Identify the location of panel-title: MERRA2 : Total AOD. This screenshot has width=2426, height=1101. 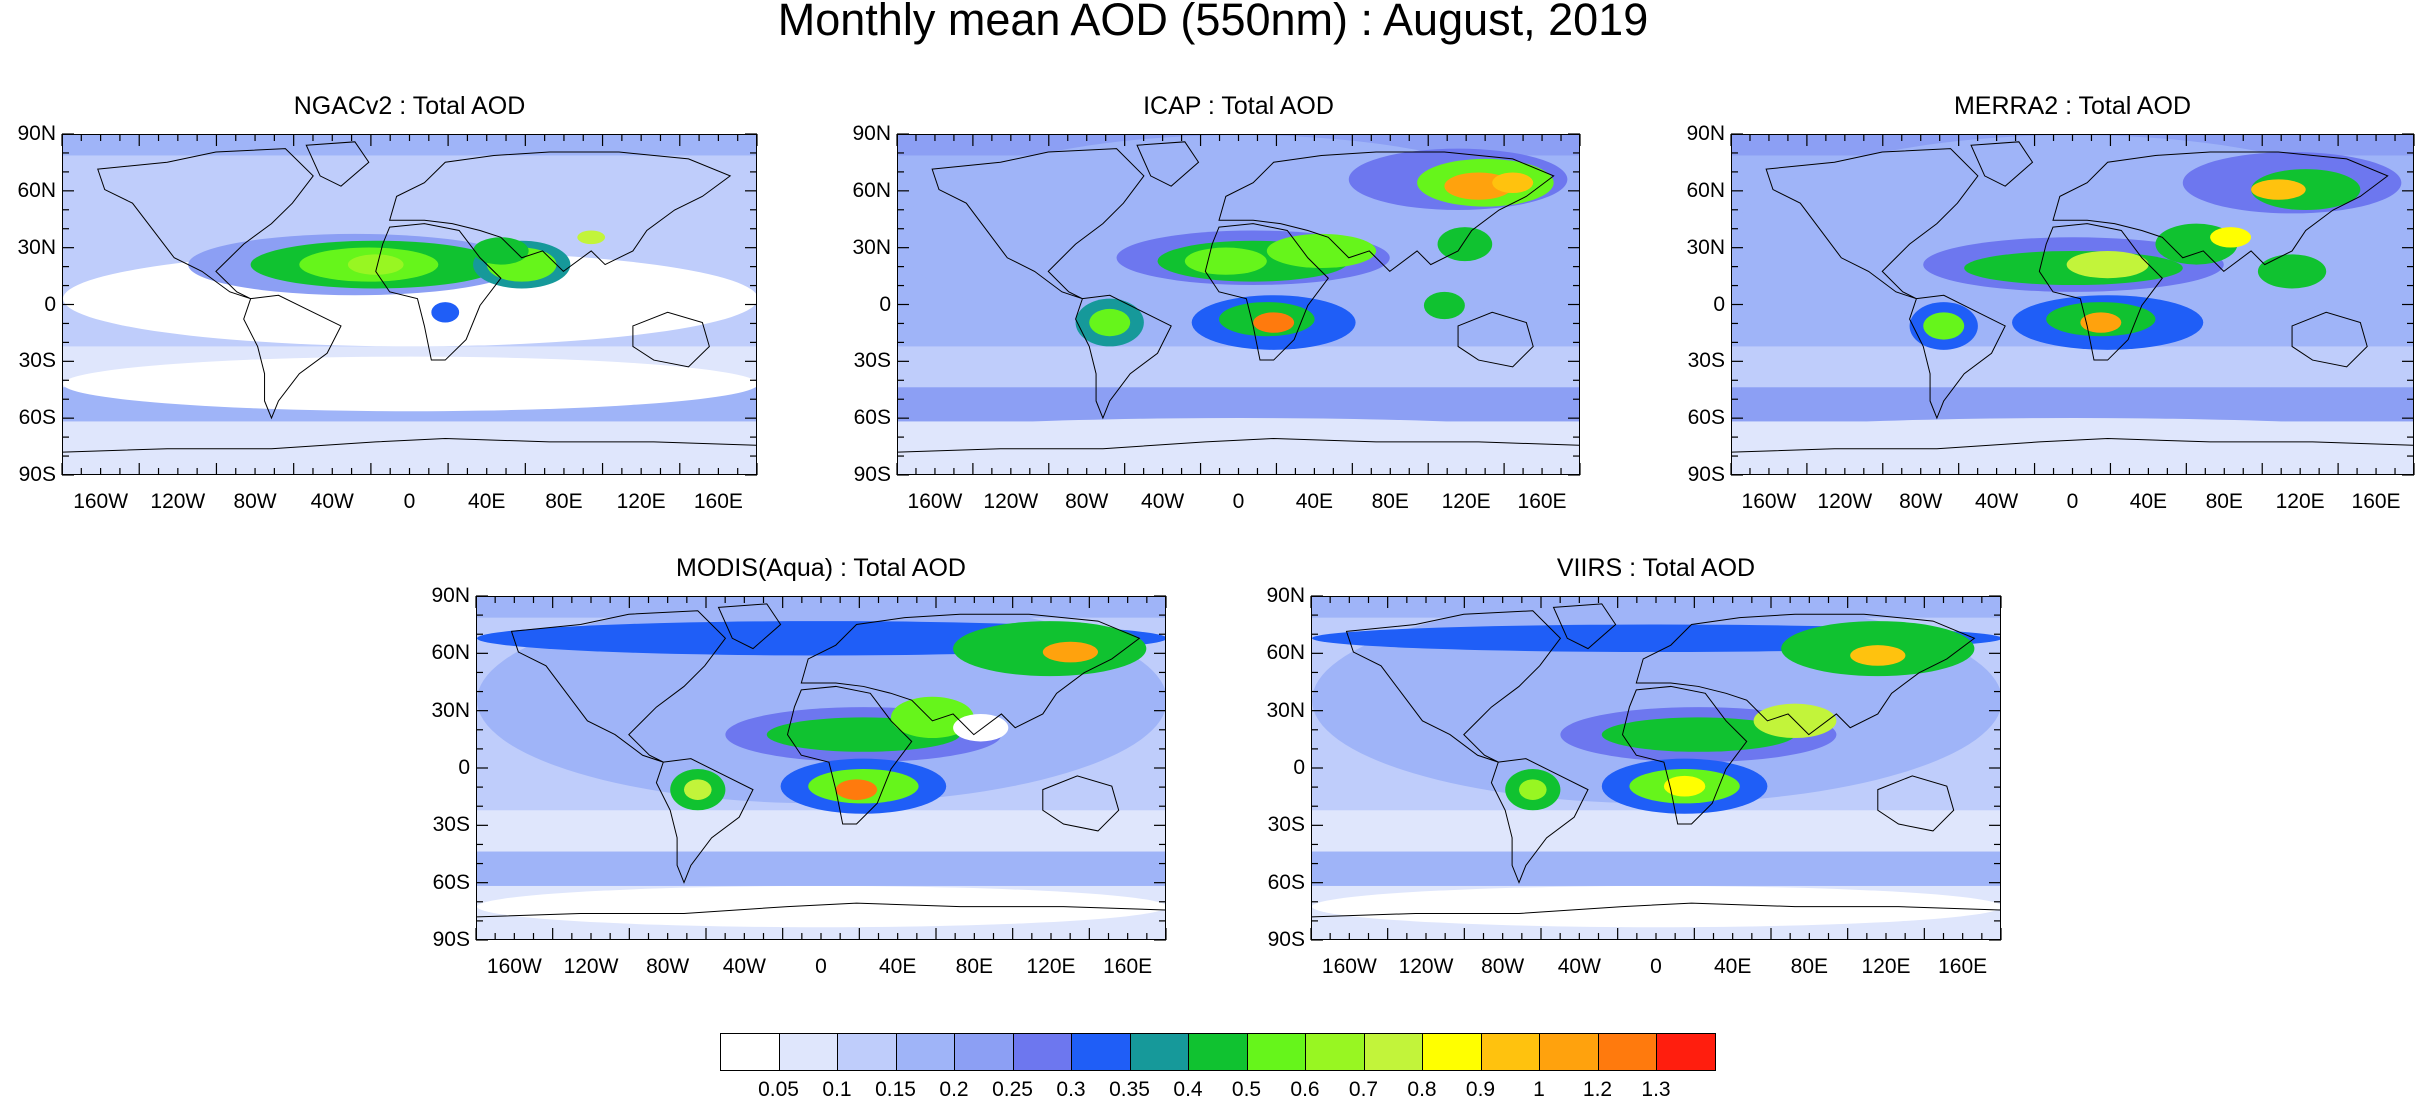
(2072, 106).